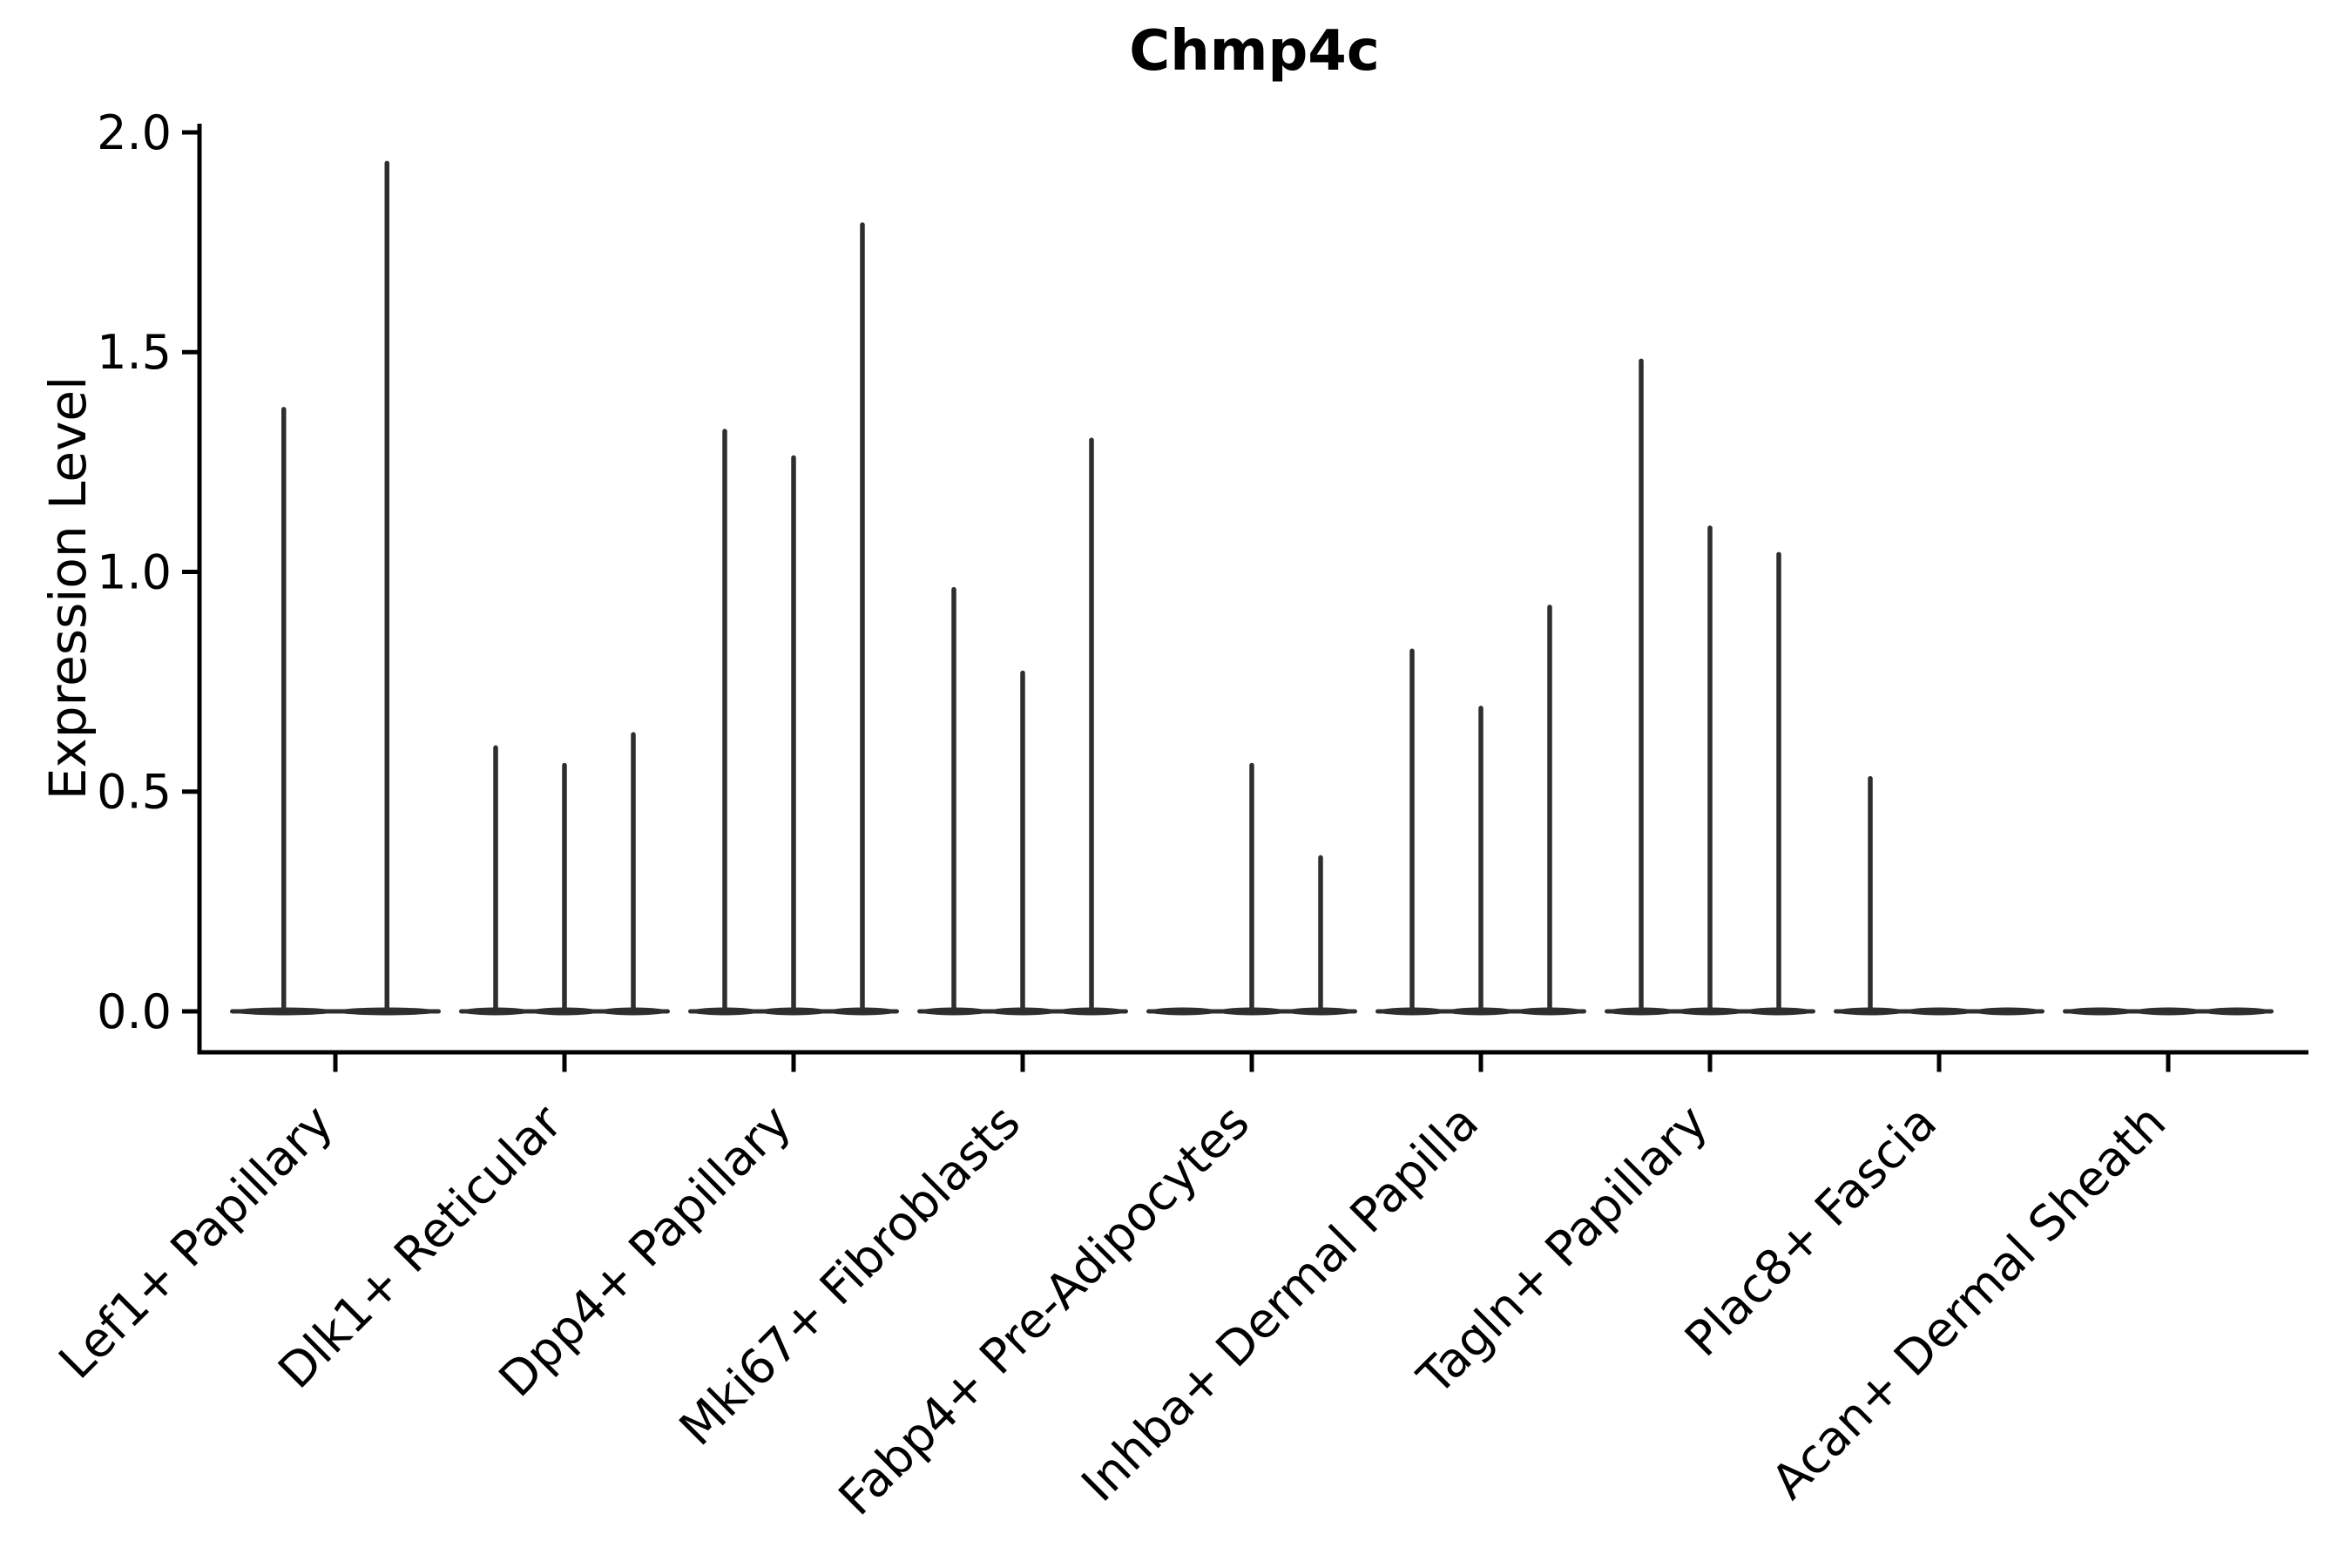 The image size is (2352, 1568). What do you see at coordinates (134, 792) in the screenshot?
I see `y-tick-label: 0.5` at bounding box center [134, 792].